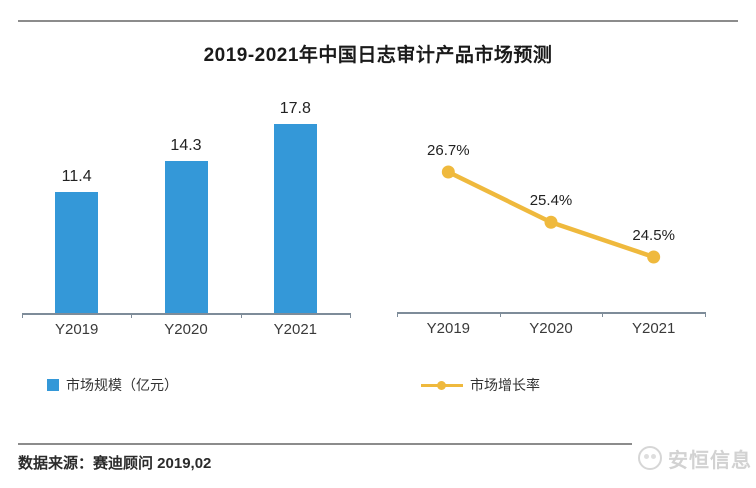 The height and width of the screenshot is (488, 756). I want to click on data-source-text: 数据来源：赛迪顾问 2019,02, so click(115, 463).